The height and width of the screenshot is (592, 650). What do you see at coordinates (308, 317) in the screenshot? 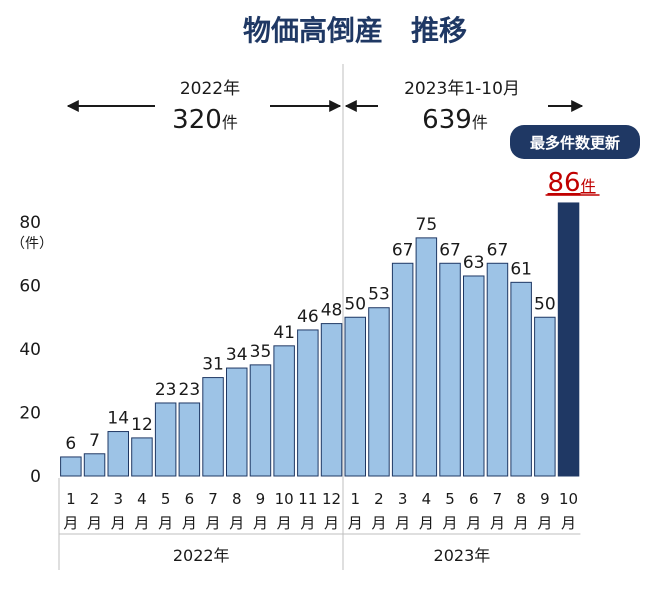
I see `data-label: 46` at bounding box center [308, 317].